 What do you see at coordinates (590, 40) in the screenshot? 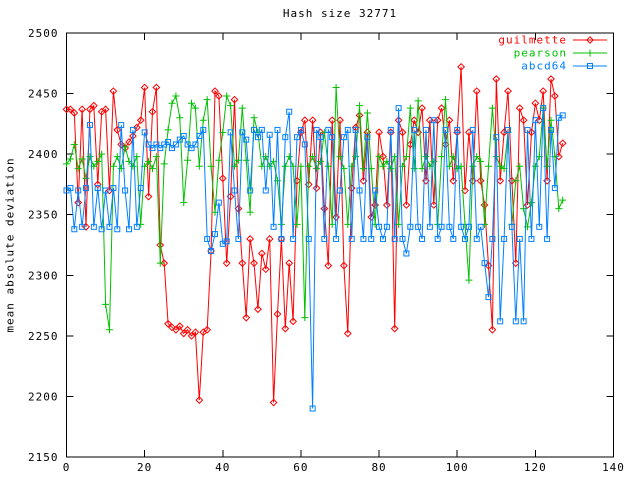
I see `legend-sample-marker` at bounding box center [590, 40].